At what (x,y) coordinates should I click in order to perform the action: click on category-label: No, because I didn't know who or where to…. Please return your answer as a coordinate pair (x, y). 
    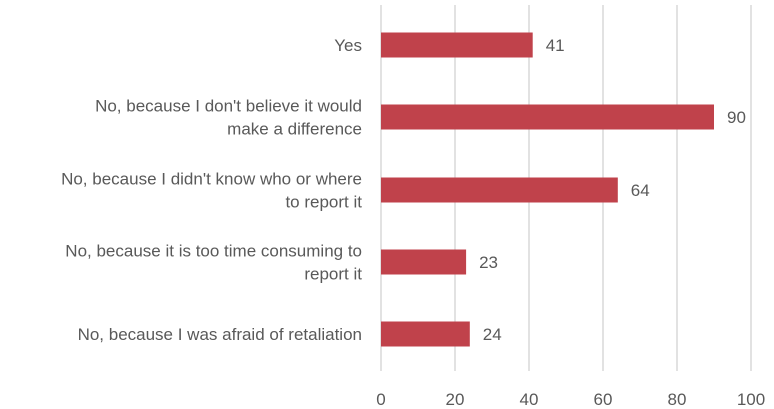
    Looking at the image, I should click on (211, 191).